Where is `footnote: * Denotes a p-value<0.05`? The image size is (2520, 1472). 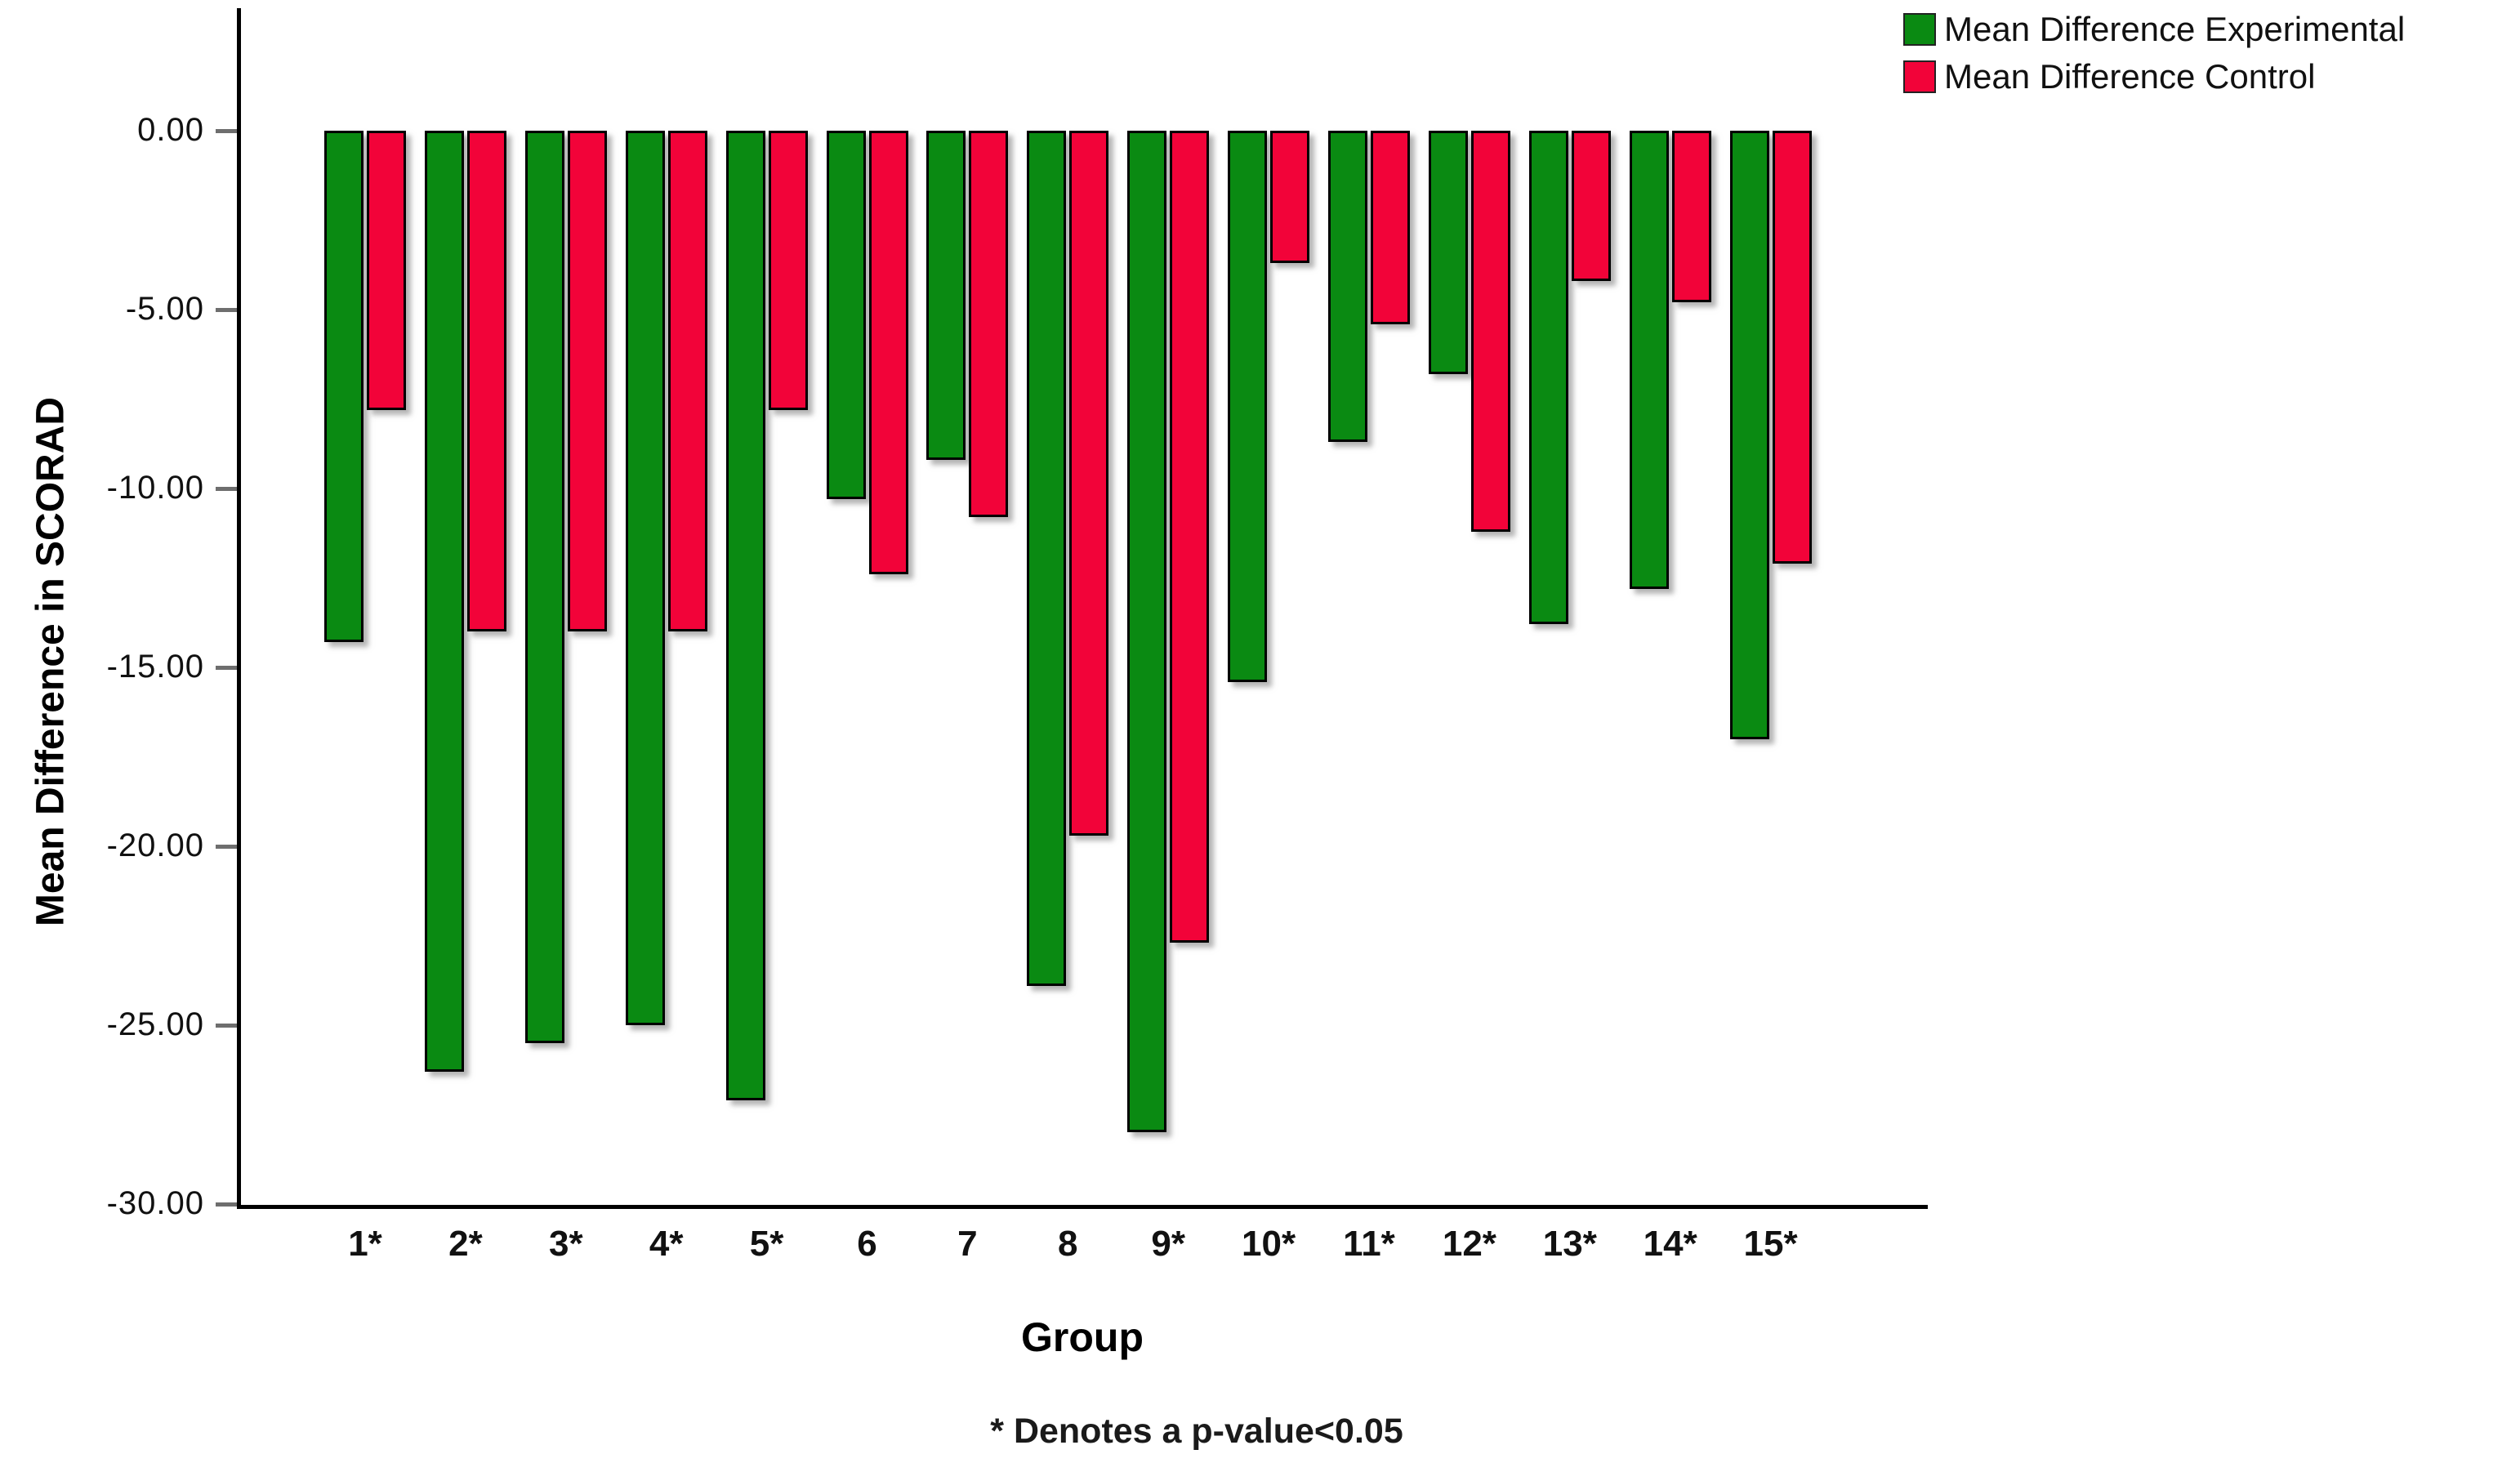
footnote: * Denotes a p-value<0.05 is located at coordinates (1196, 1431).